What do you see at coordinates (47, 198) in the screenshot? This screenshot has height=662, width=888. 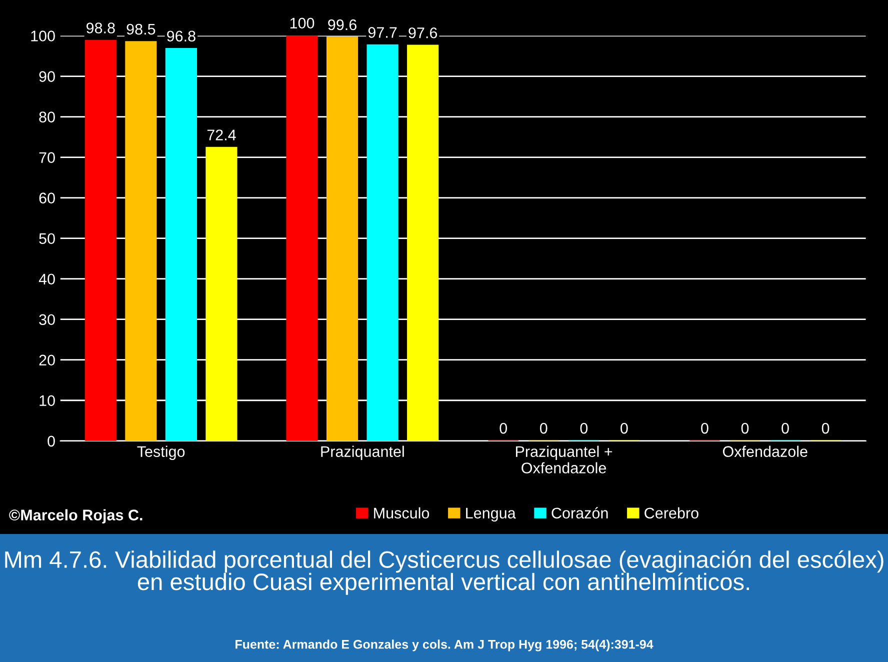 I see `y-tick-label: 60` at bounding box center [47, 198].